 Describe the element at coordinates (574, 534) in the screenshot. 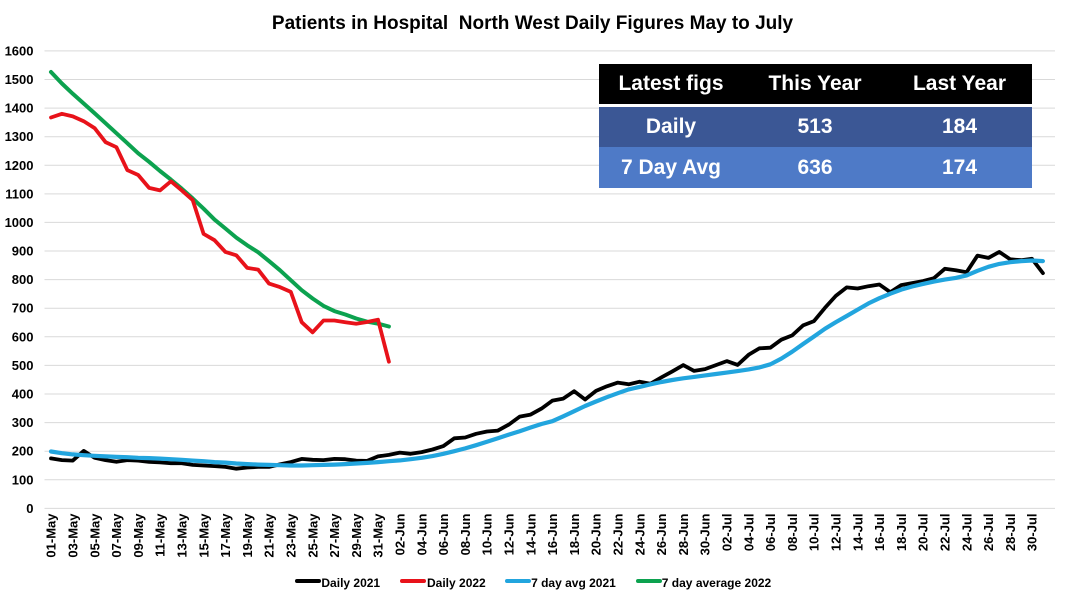

I see `svg-text: 18-Jun` at that location.